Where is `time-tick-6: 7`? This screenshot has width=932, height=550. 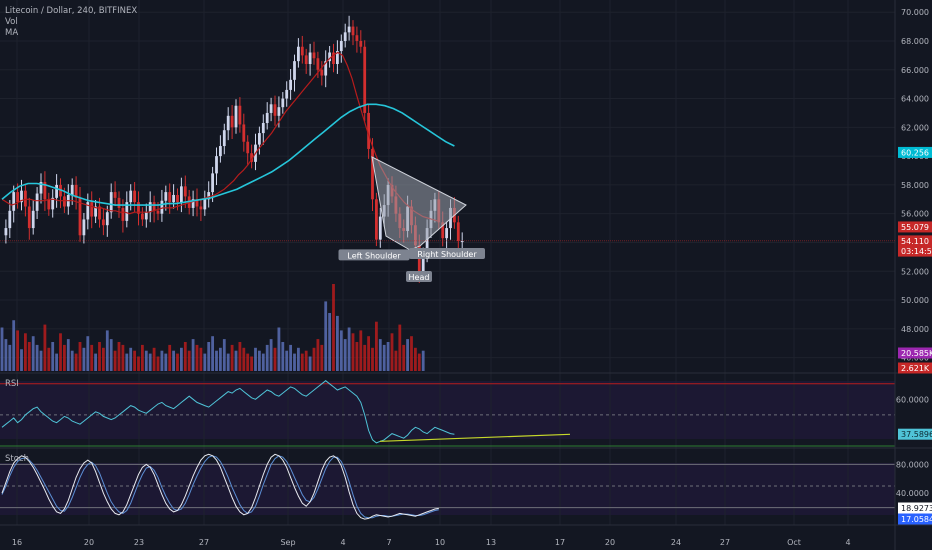 time-tick-6: 7 is located at coordinates (388, 542).